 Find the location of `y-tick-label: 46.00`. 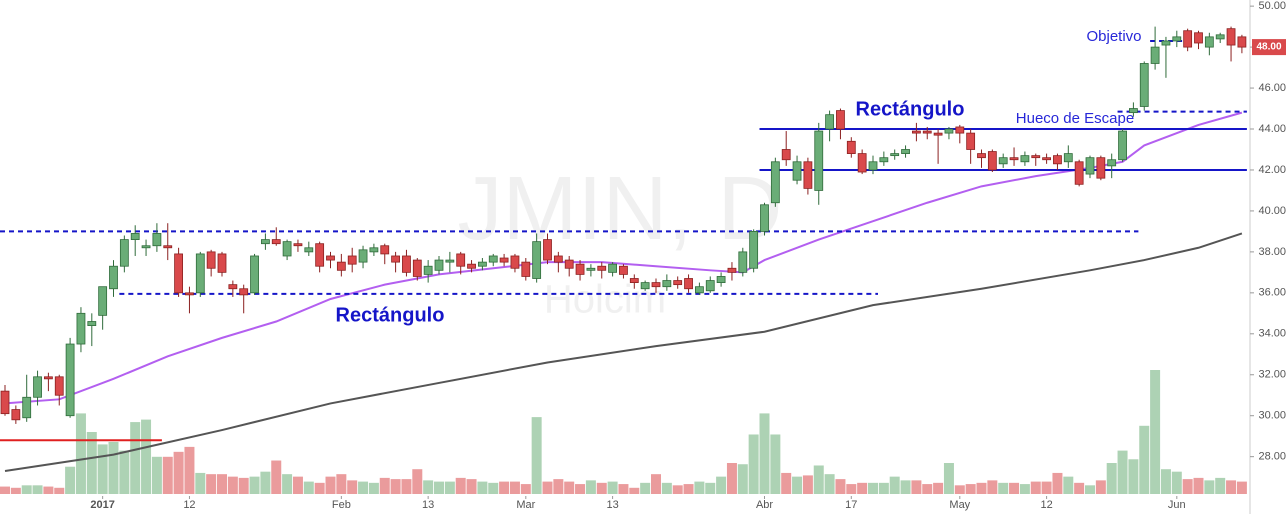

y-tick-label: 46.00 is located at coordinates (1272, 88).